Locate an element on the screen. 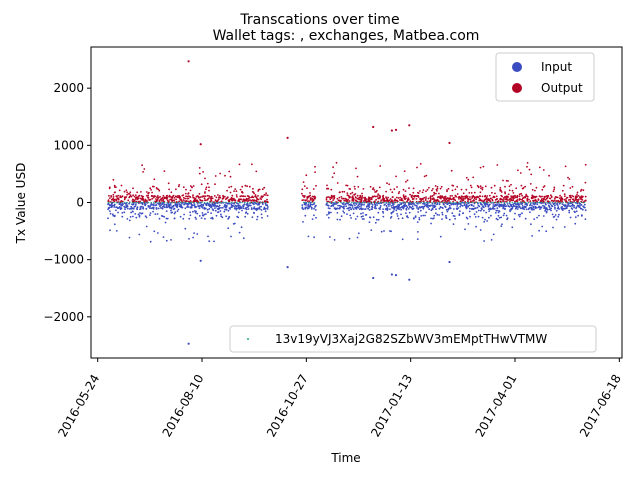  x-tick-label: 2016-10-27 is located at coordinates (287, 405).